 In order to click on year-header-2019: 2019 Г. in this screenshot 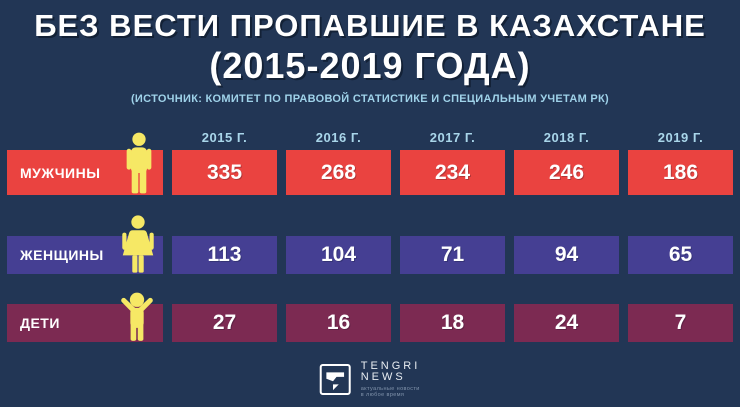, I will do `click(680, 137)`.